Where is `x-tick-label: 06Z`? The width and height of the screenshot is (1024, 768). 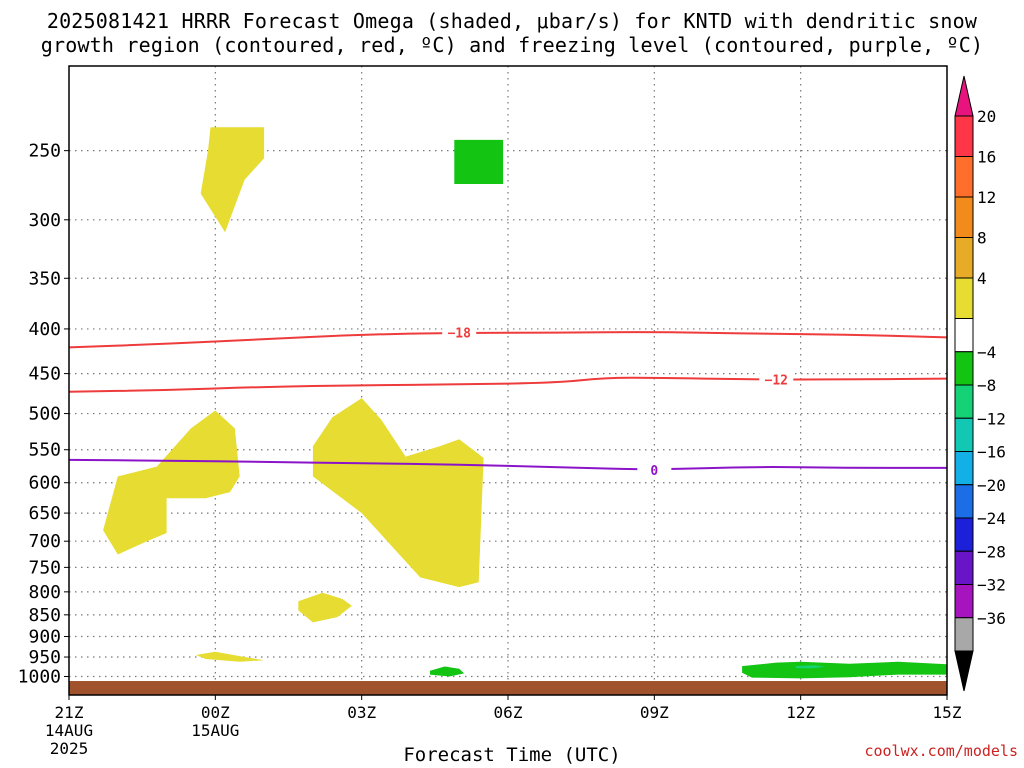
x-tick-label: 06Z is located at coordinates (508, 712).